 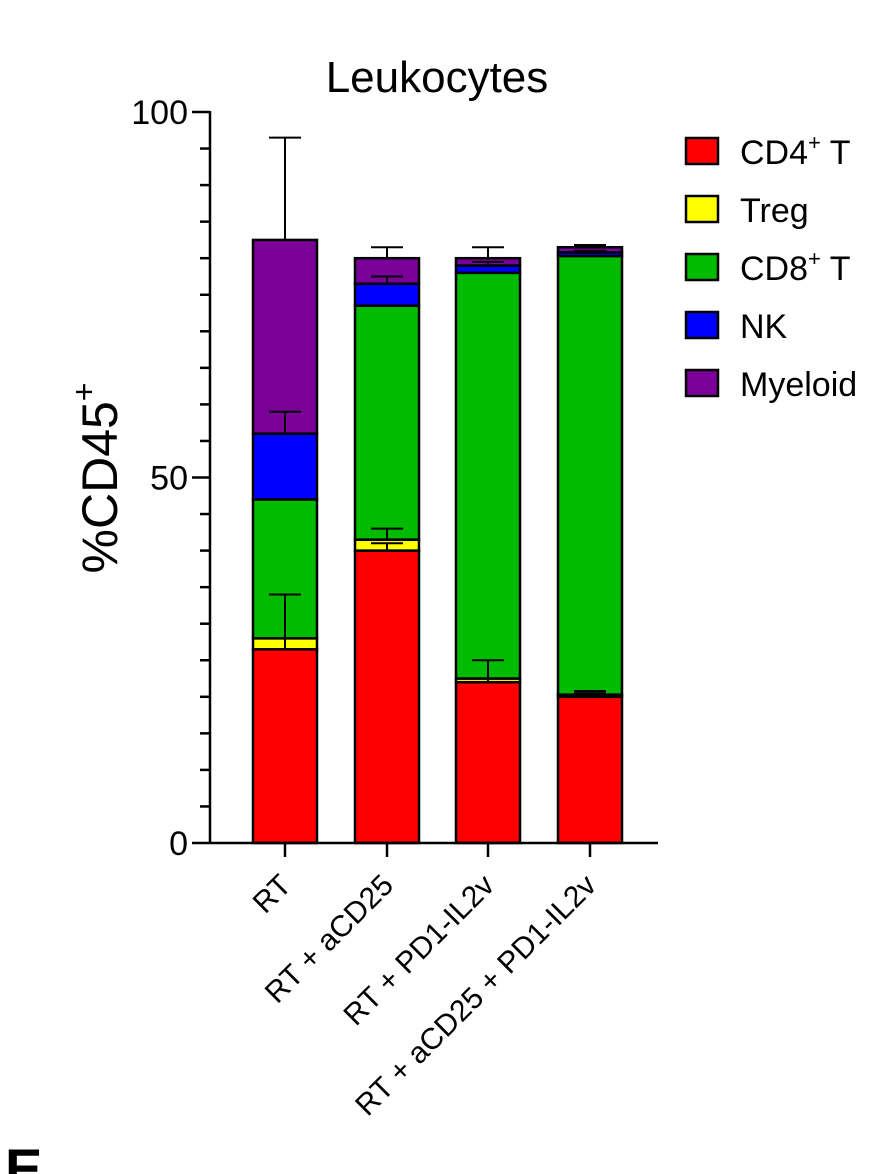 I want to click on panel-letter: E, so click(x=23, y=1155).